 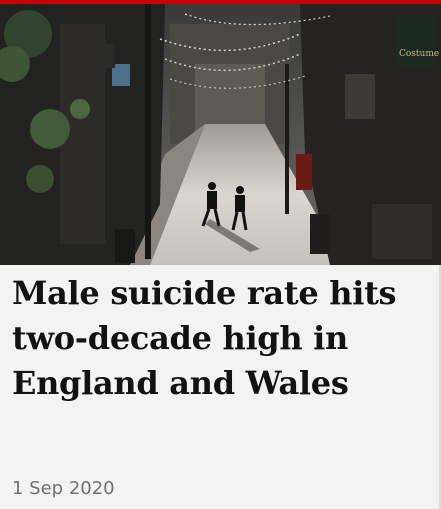 I want to click on card-border, so click(x=440, y=387).